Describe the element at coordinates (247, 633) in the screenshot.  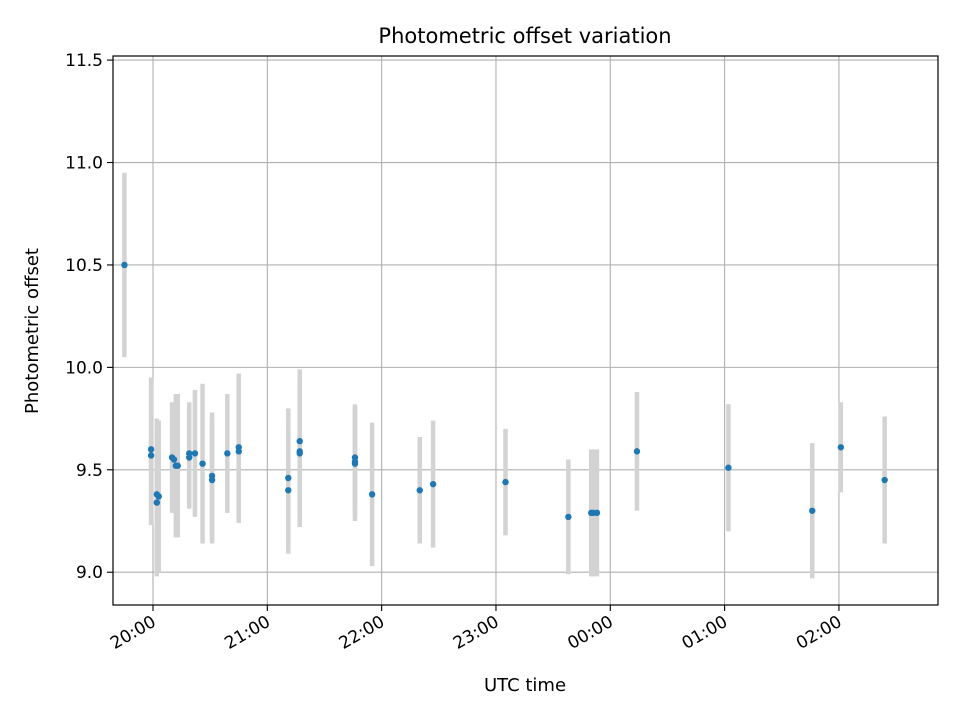
I see `x-tick-label: 21:00` at that location.